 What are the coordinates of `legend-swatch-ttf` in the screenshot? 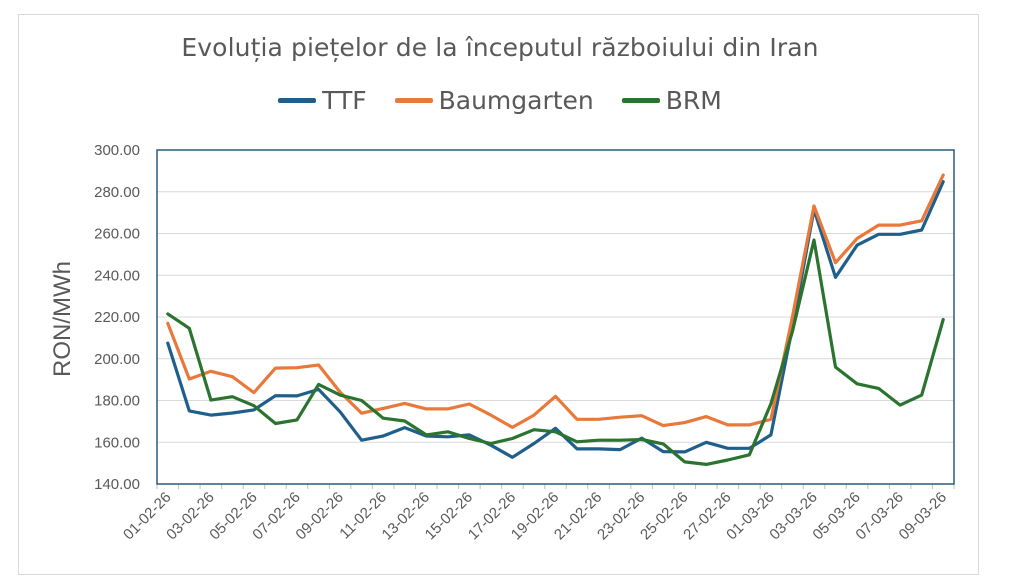 It's located at (297, 100).